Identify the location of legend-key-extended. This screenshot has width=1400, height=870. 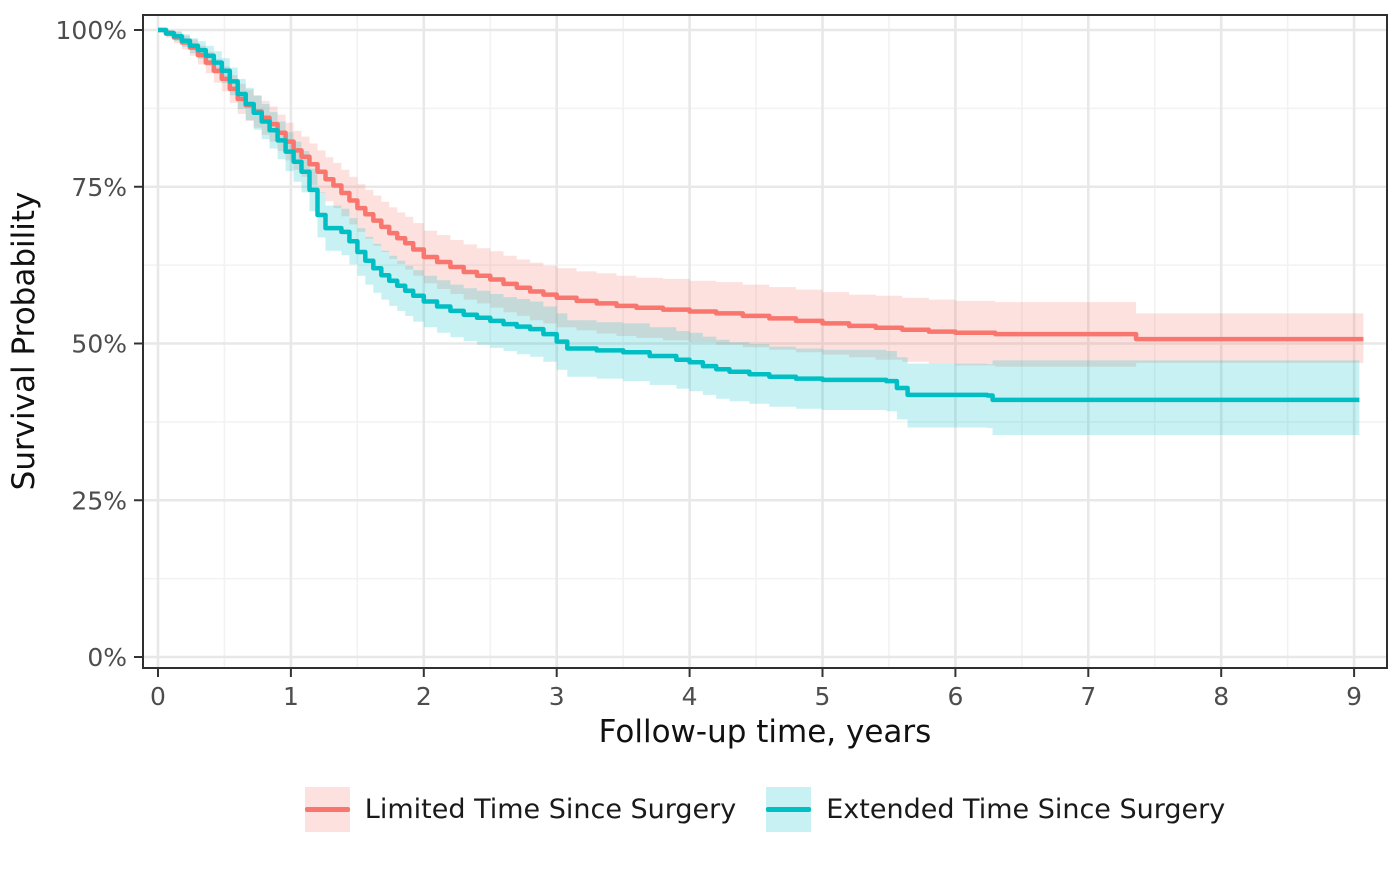
(789, 809).